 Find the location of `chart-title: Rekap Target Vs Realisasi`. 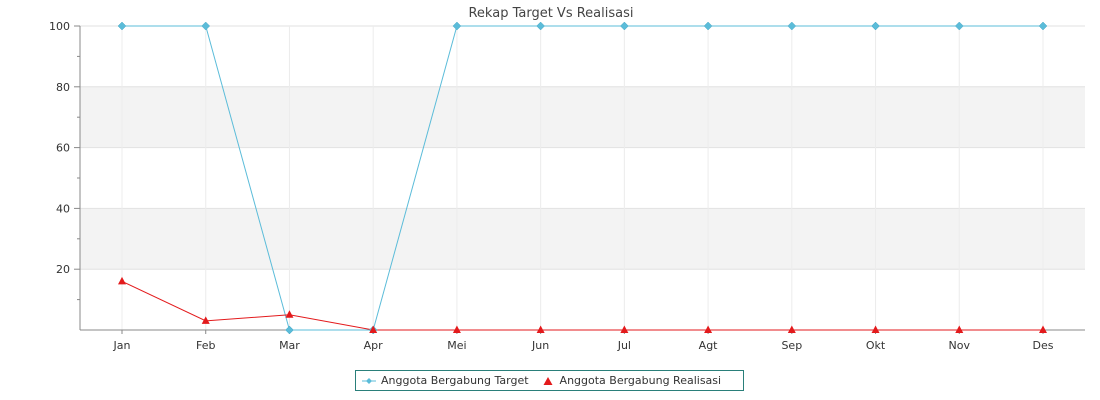

chart-title: Rekap Target Vs Realisasi is located at coordinates (550, 13).